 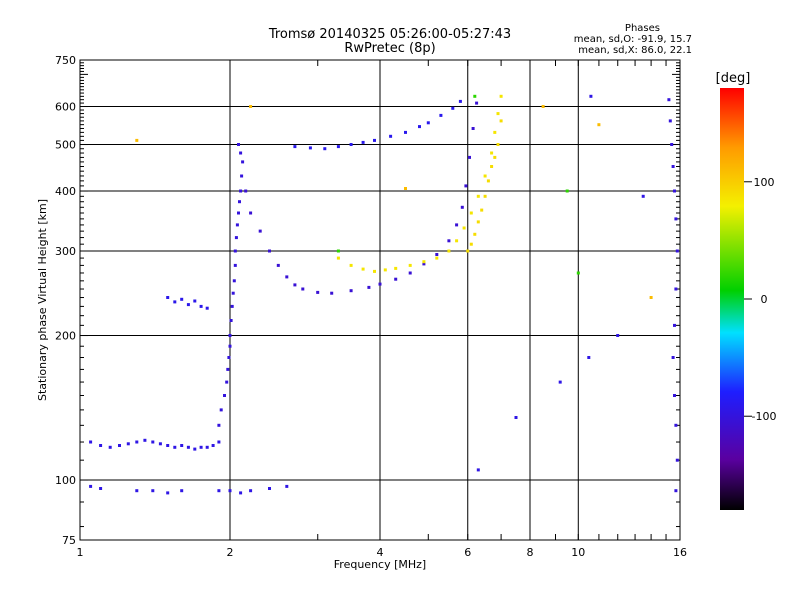 What do you see at coordinates (380, 564) in the screenshot?
I see `x-axis-label: Frequency [MHz]` at bounding box center [380, 564].